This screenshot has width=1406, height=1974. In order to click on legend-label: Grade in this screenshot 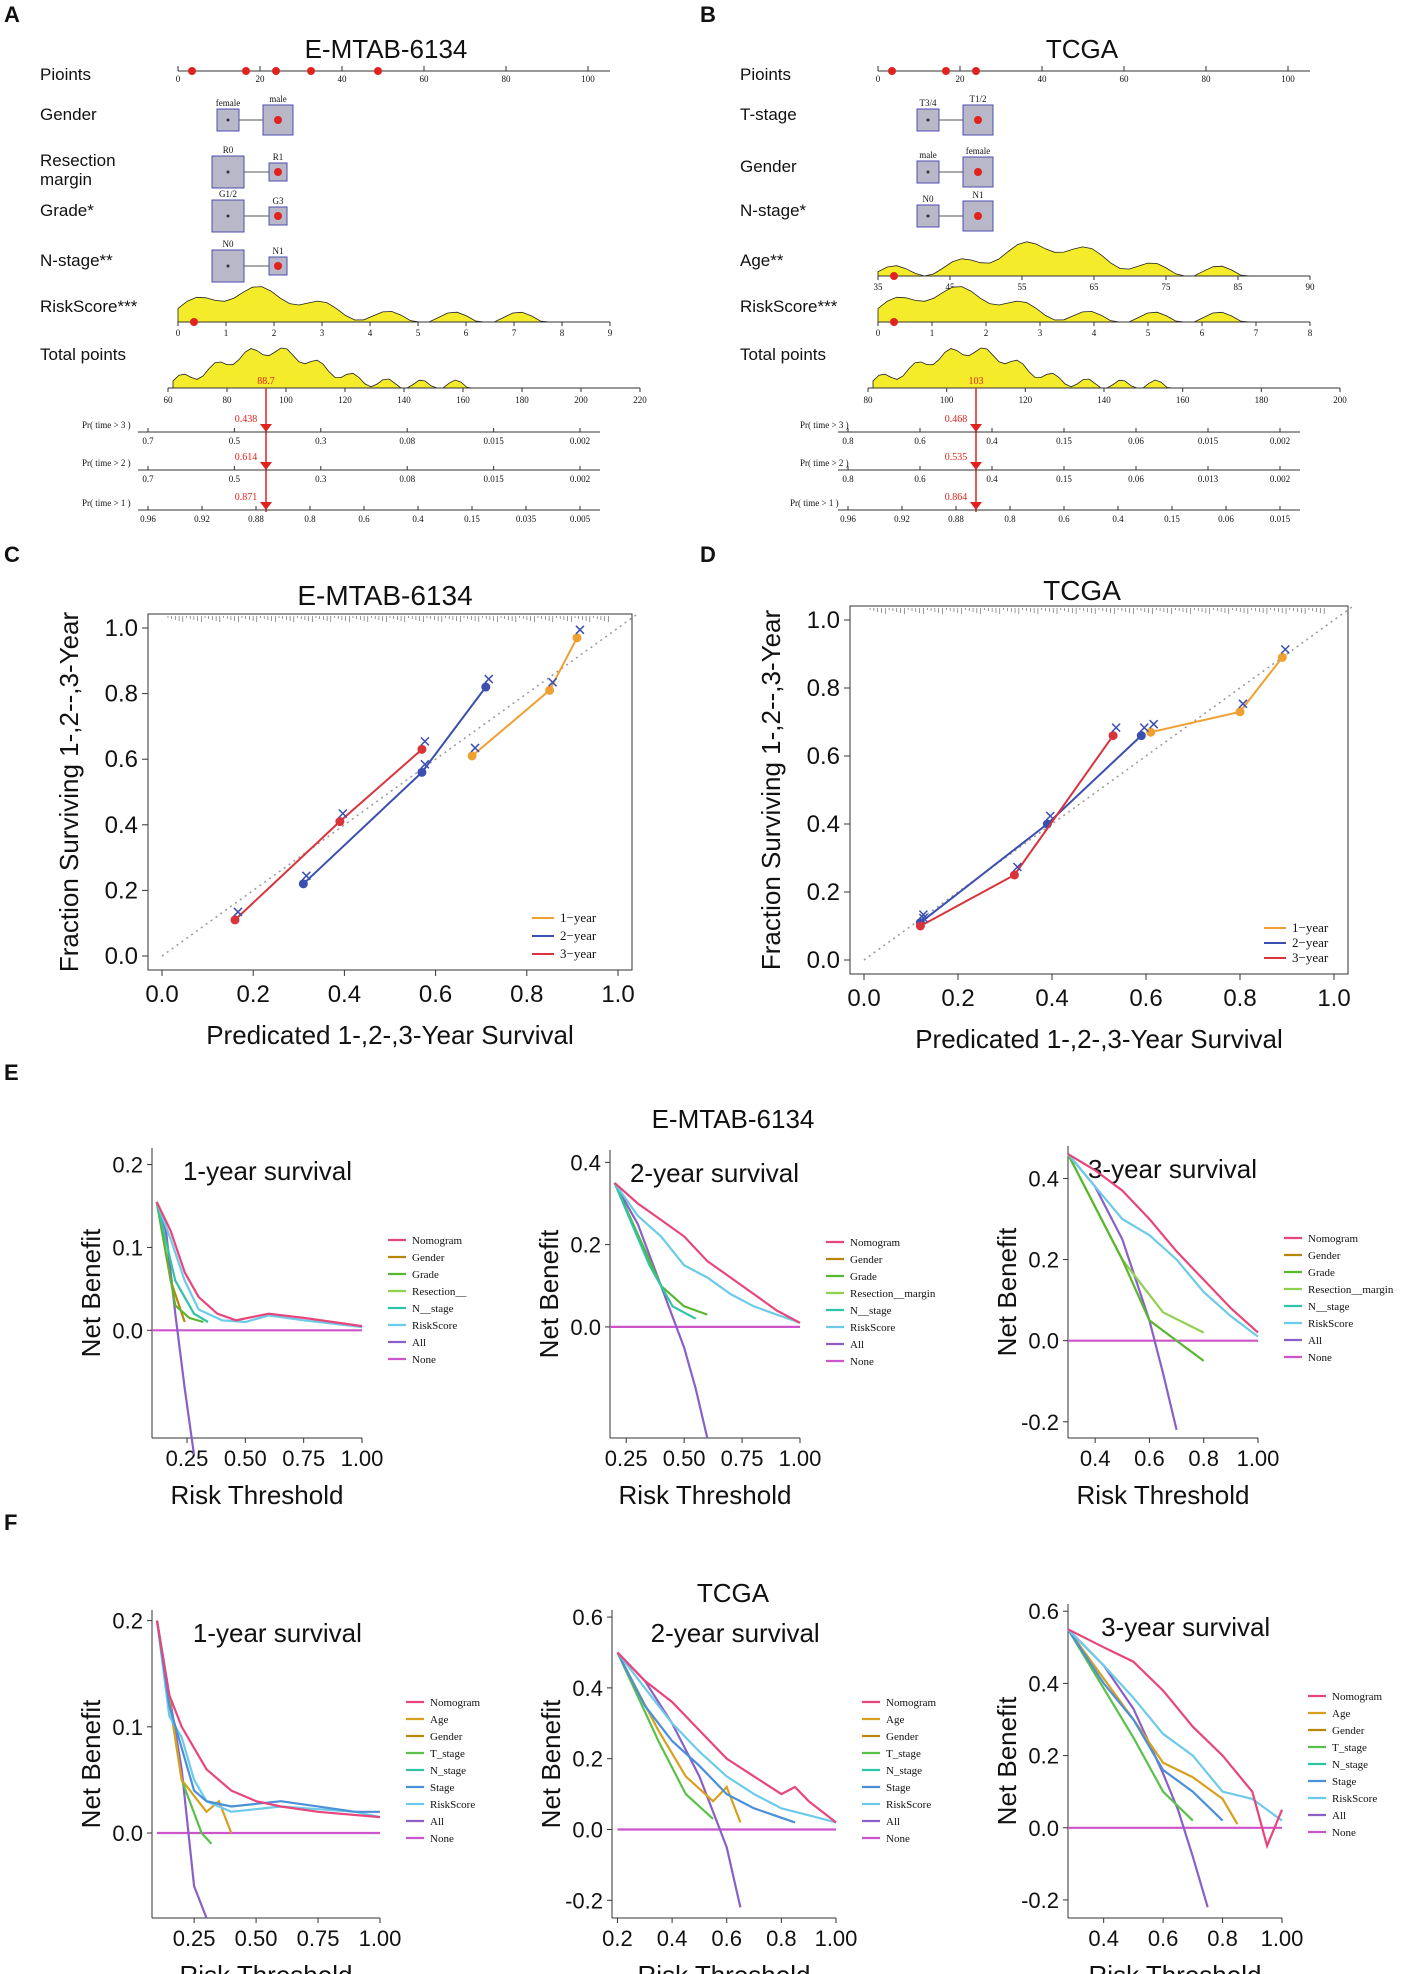, I will do `click(1321, 1273)`.